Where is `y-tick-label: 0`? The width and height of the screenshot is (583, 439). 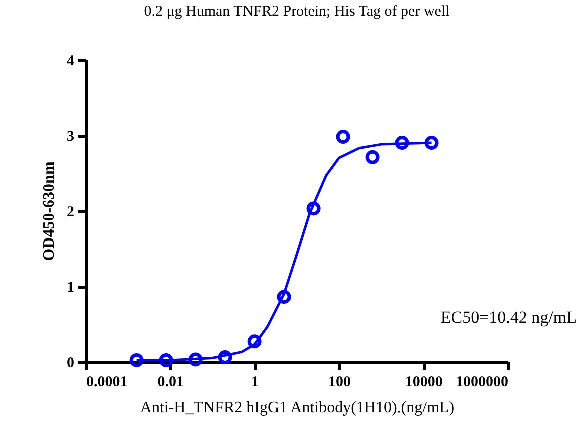 y-tick-label: 0 is located at coordinates (70, 364).